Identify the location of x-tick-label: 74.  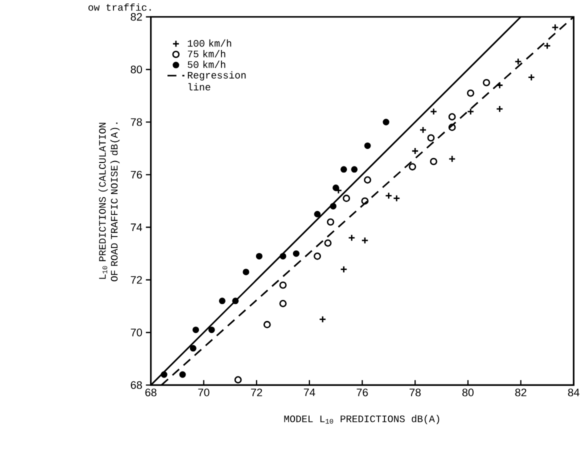
(310, 392).